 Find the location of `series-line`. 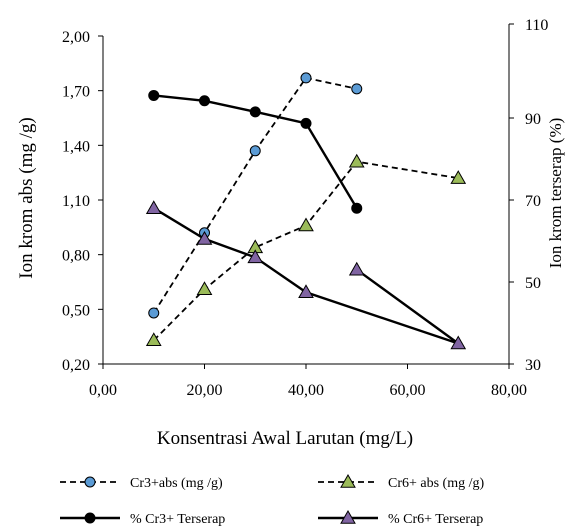

series-line is located at coordinates (306, 276).